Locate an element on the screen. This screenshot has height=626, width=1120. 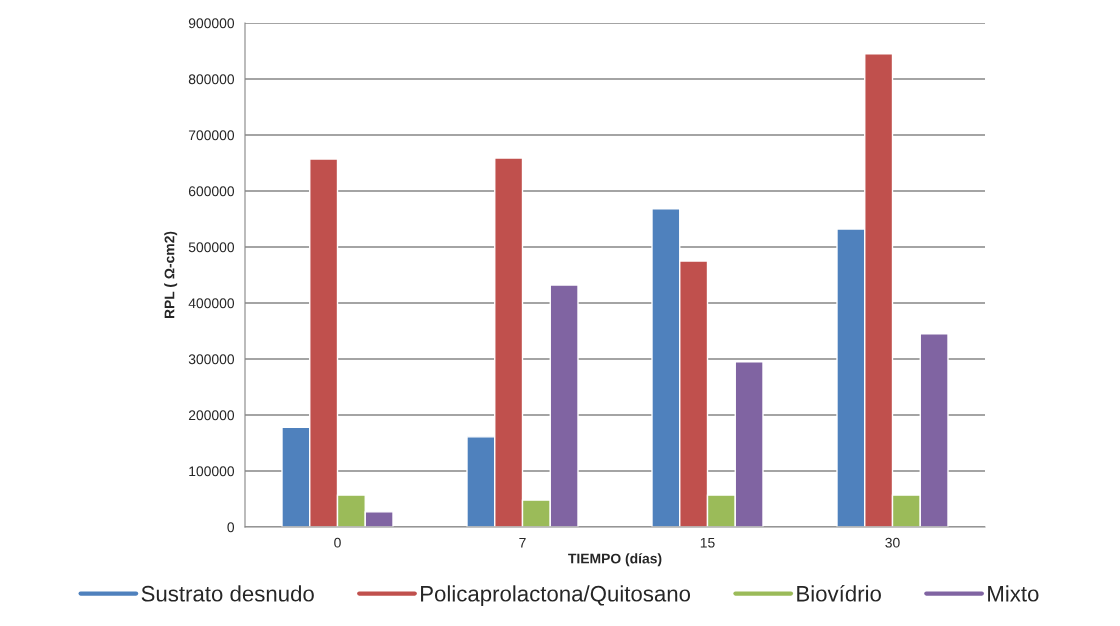
legend-label: Biovídrio is located at coordinates (839, 593).